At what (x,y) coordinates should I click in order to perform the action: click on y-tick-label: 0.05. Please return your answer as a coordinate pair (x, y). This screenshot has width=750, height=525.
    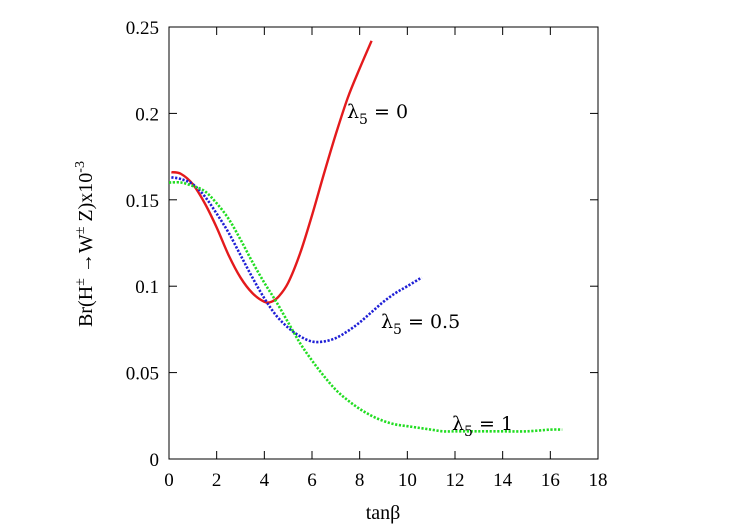
    Looking at the image, I should click on (142, 374).